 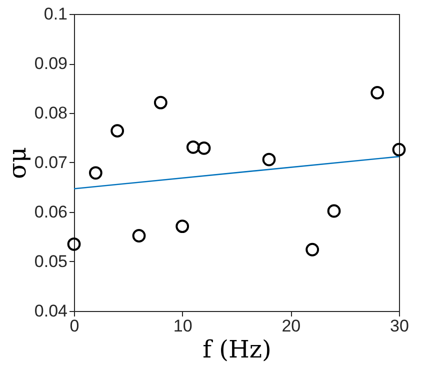 I want to click on x-tick-label: 30, so click(x=399, y=326).